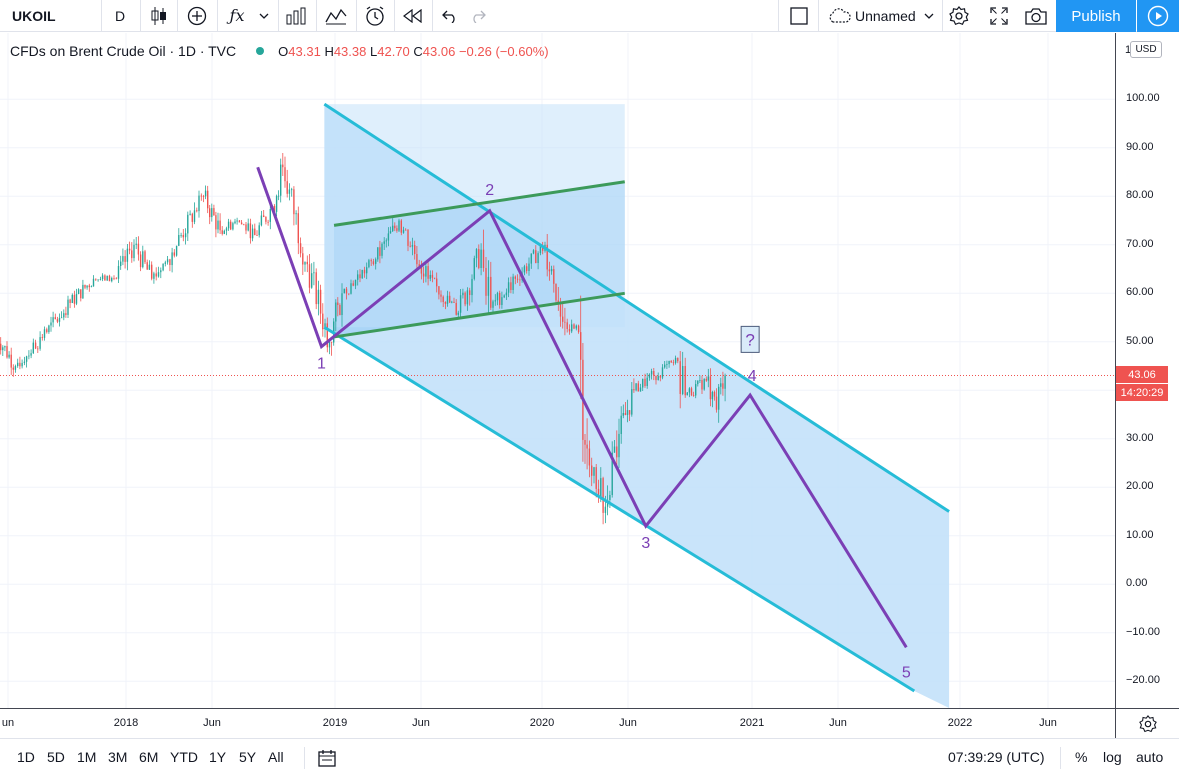  I want to click on high-label: H, so click(329, 51).